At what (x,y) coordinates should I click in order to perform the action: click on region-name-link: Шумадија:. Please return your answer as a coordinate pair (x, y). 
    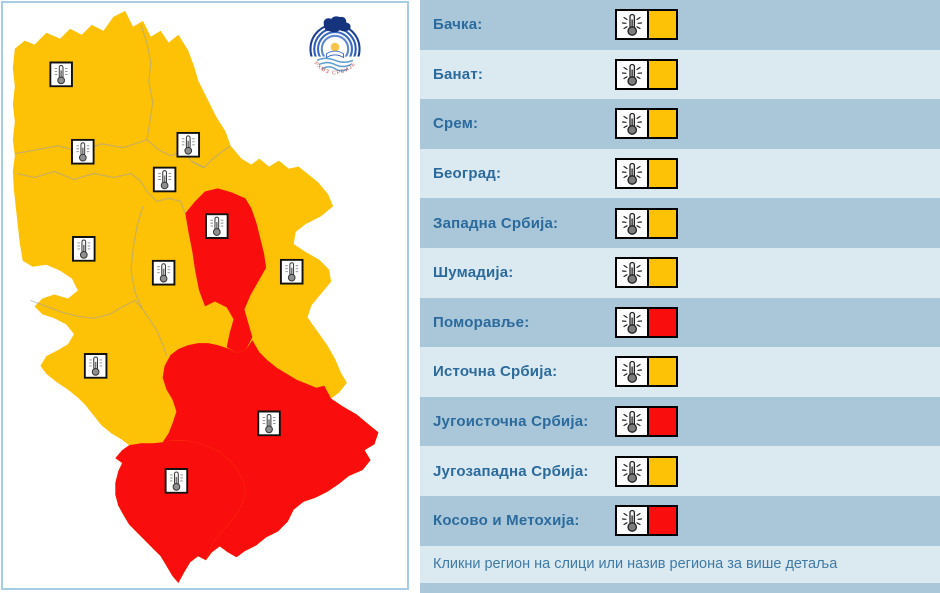
    Looking at the image, I should click on (473, 273).